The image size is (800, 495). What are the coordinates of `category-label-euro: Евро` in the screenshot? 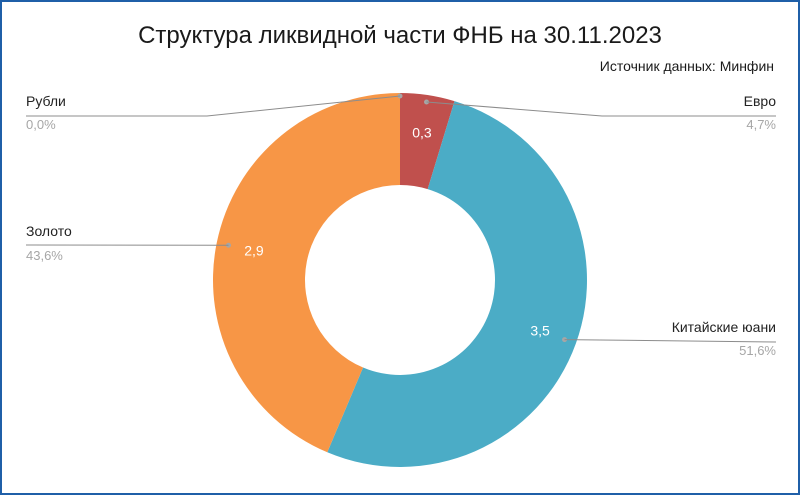 It's located at (760, 101).